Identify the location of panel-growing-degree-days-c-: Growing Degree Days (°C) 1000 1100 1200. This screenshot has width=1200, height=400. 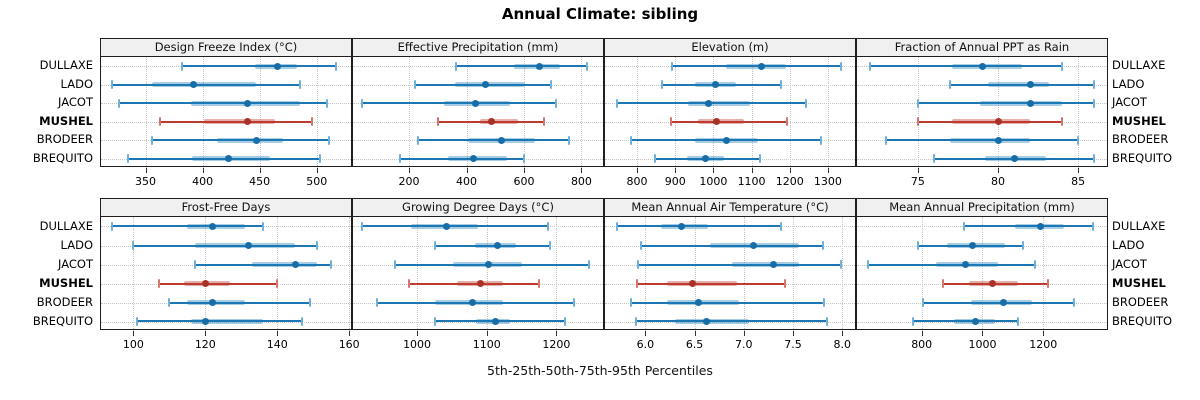
(478, 274).